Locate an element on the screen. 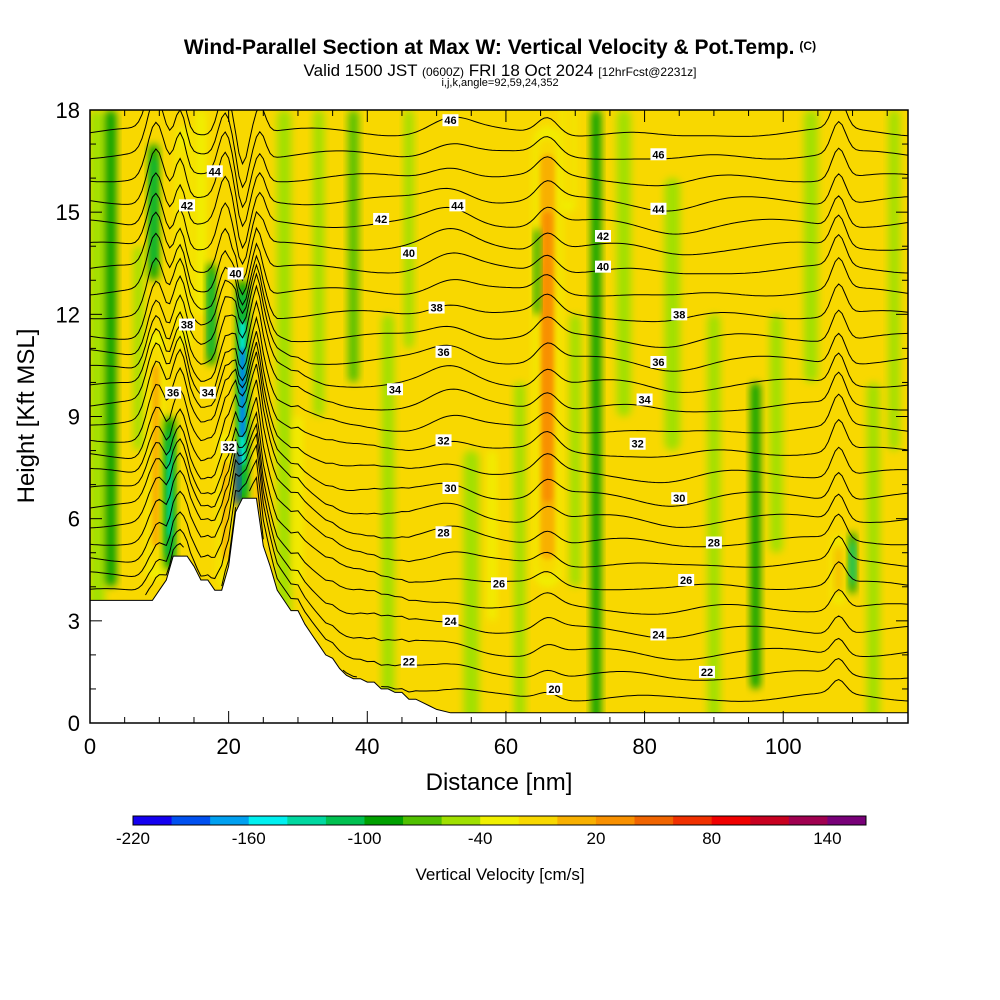  colorbar-tick-label: 20 is located at coordinates (595, 838).